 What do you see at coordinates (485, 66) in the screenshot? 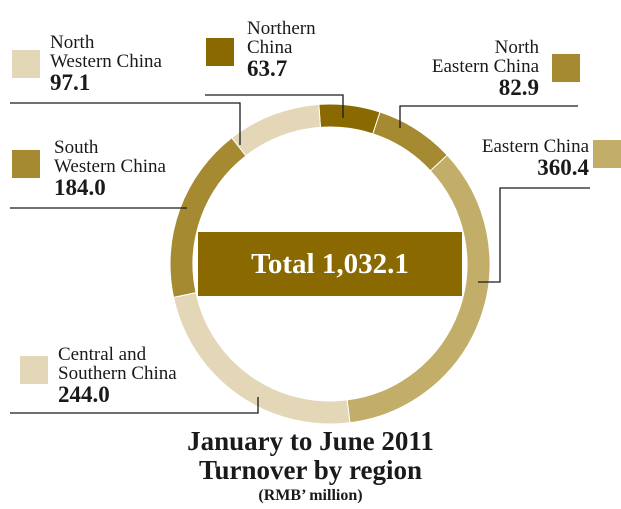
I see `label-north-eastern-line2: Eastern China` at bounding box center [485, 66].